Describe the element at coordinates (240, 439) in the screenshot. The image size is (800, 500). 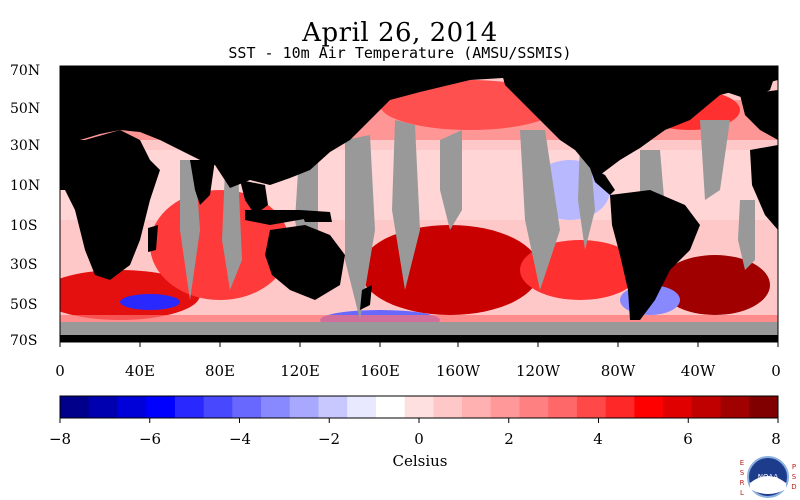
I see `colorbar-tick-label: −4` at that location.